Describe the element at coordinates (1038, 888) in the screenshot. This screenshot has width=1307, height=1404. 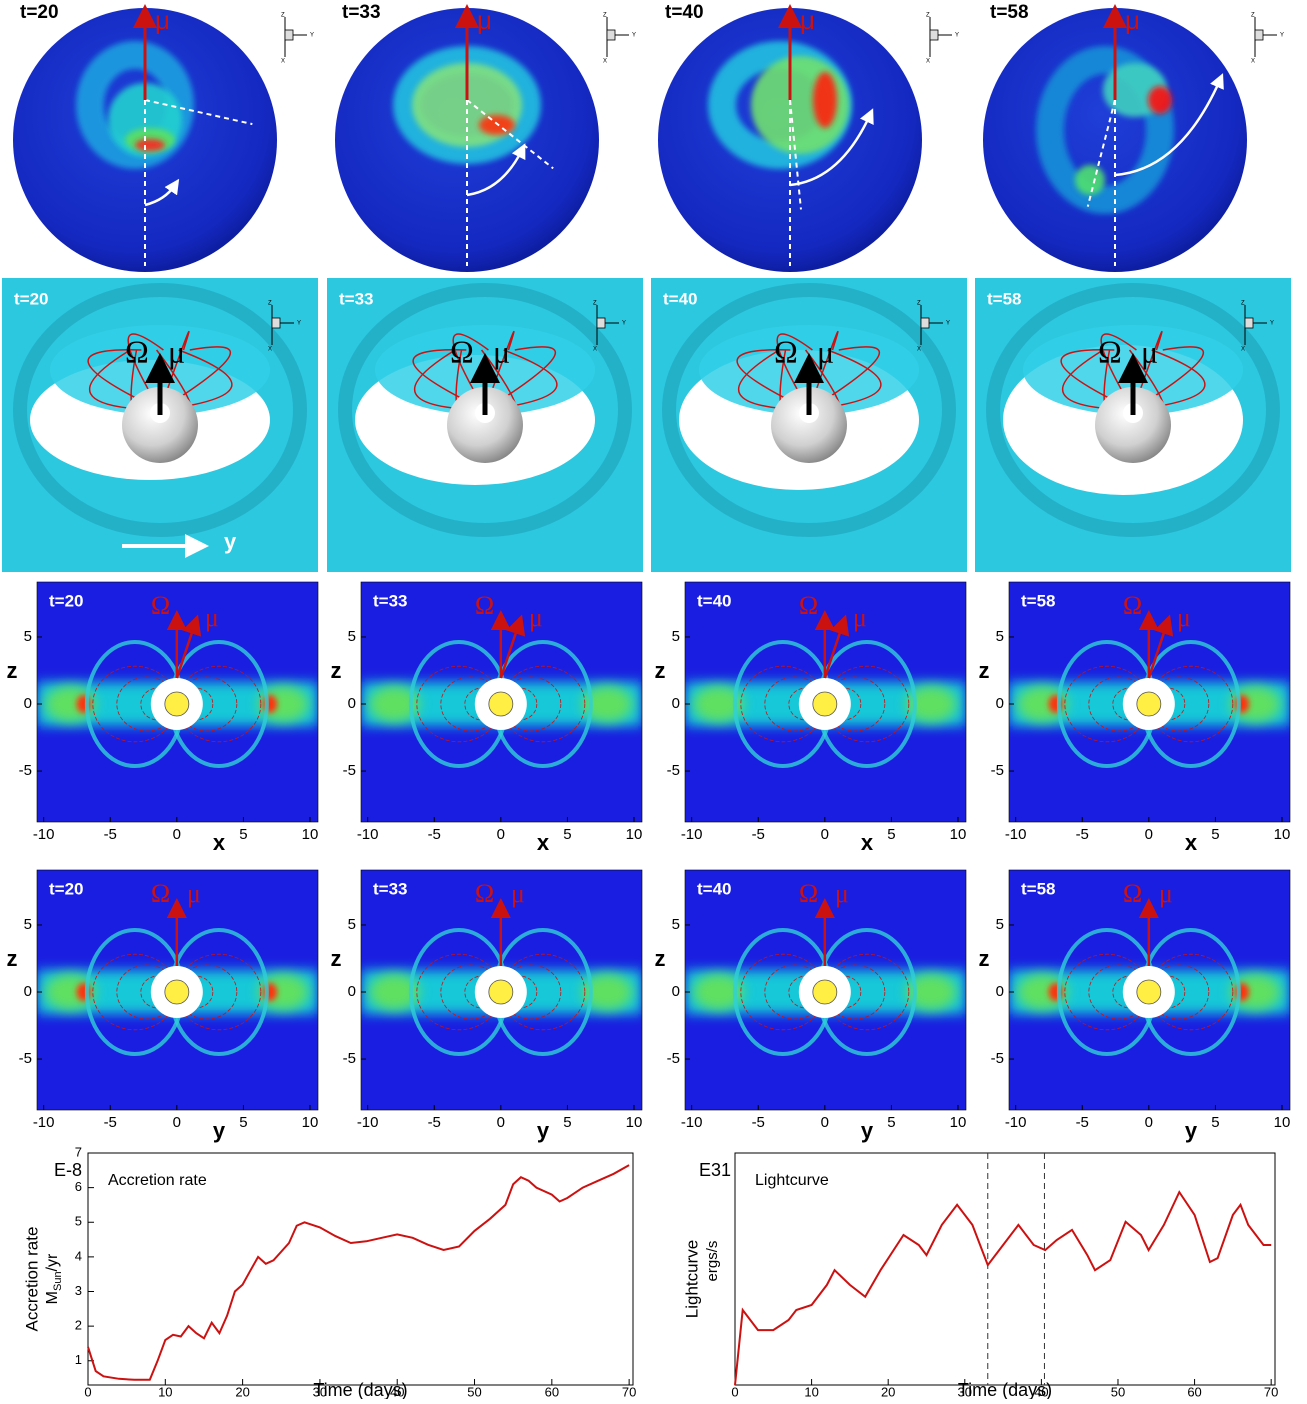
I see `time-label: t=58` at that location.